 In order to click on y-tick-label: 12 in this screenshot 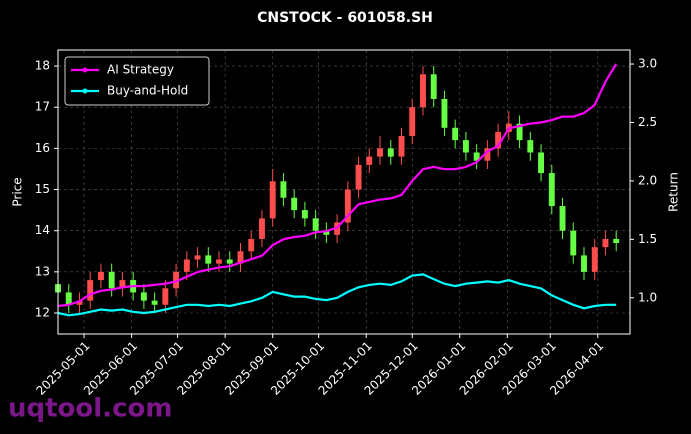, I will do `click(42, 313)`.